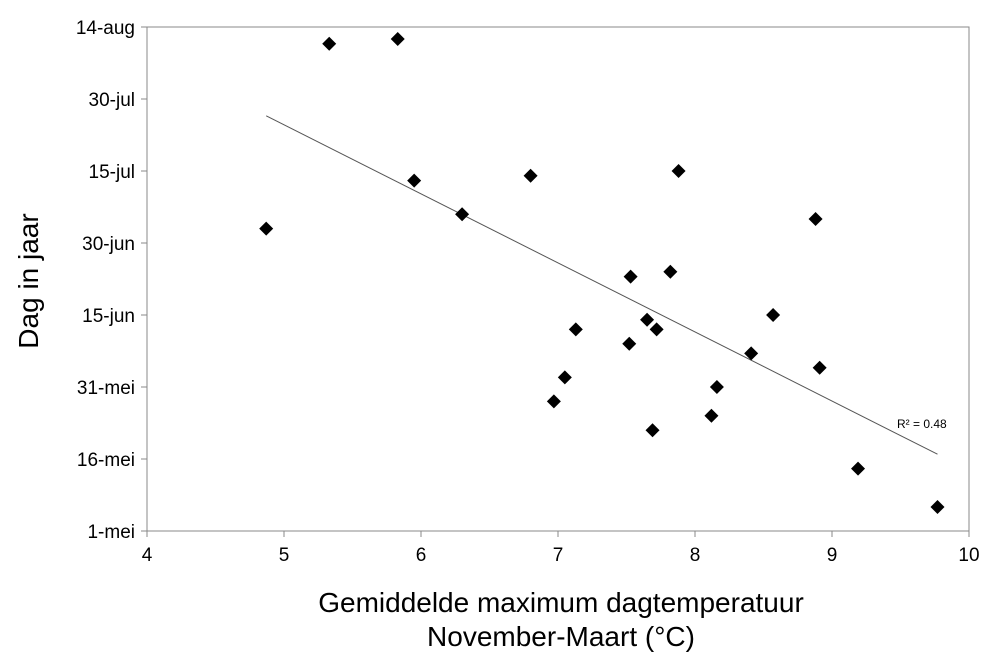  Describe the element at coordinates (28, 280) in the screenshot. I see `y-axis-title: Dag in jaar` at that location.